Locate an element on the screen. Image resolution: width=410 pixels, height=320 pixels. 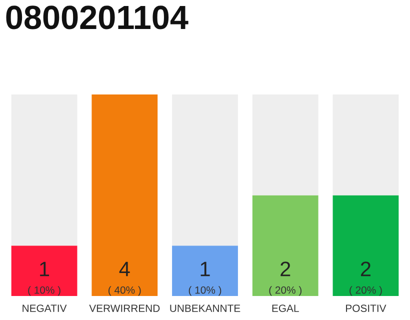
chart-title: 0800201104 is located at coordinates (97, 18).